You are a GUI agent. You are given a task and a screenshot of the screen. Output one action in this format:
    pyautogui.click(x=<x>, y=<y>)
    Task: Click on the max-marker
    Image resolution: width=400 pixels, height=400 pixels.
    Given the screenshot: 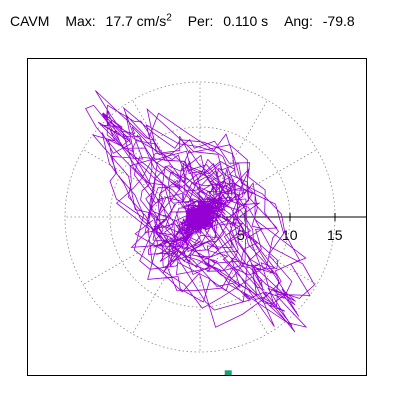 What is the action you would take?
    pyautogui.click(x=228, y=372)
    